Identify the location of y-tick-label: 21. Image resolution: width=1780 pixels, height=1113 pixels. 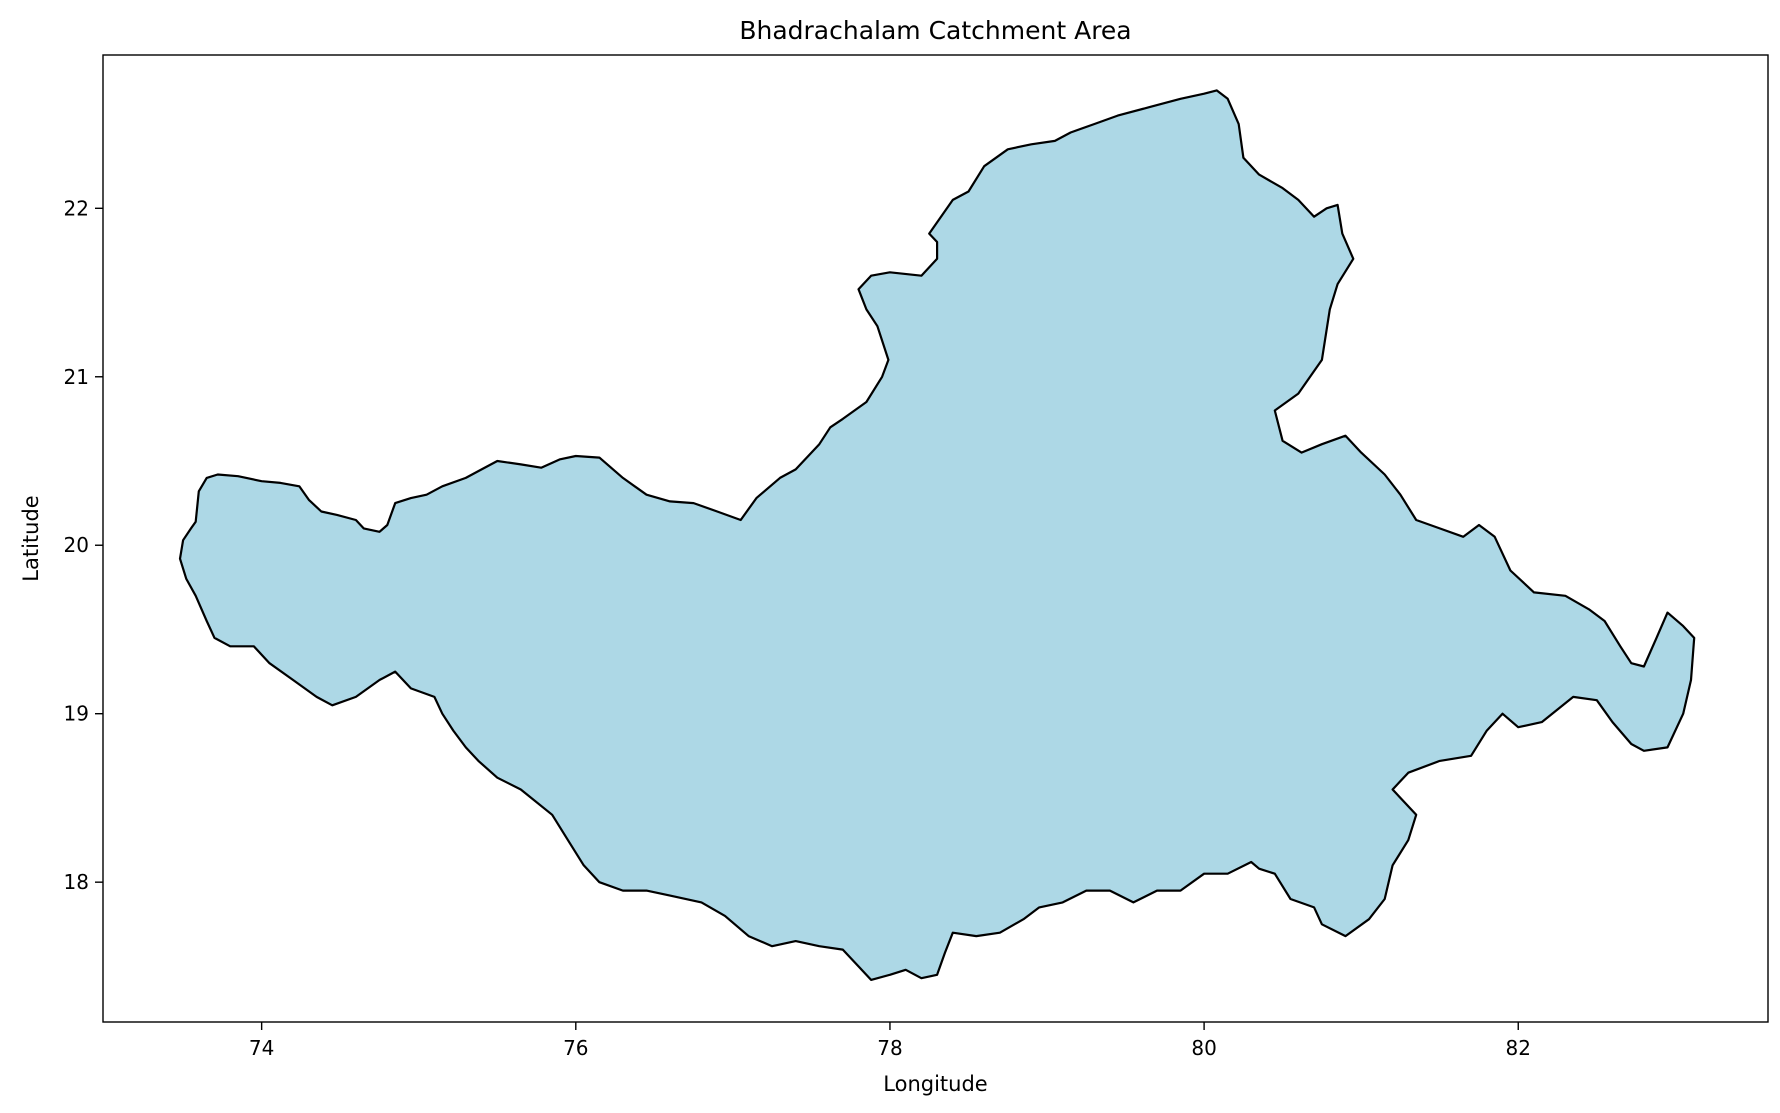
(76, 377).